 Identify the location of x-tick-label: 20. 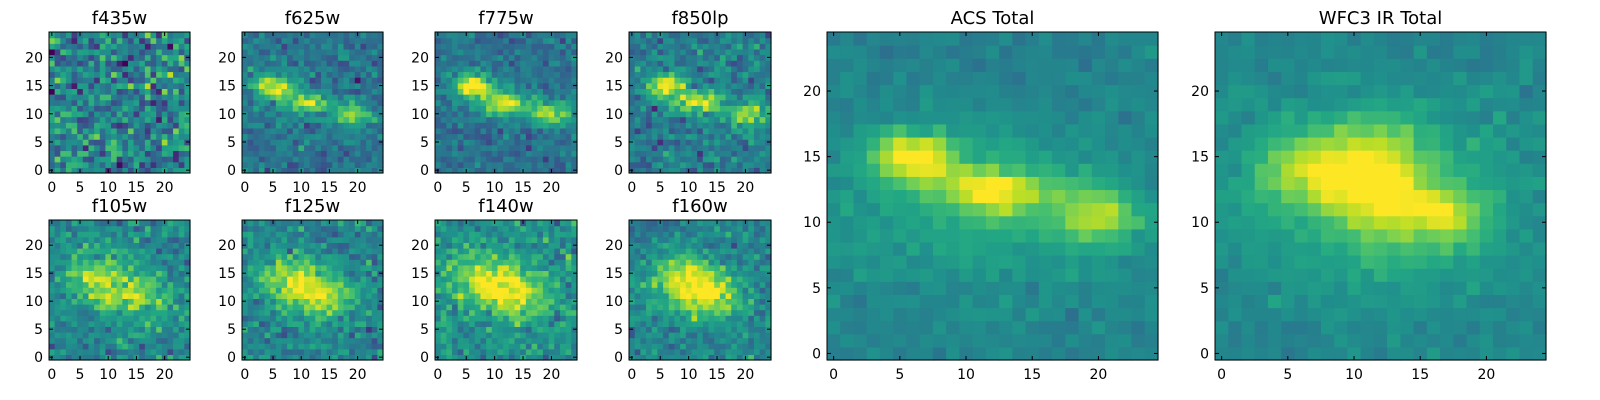
(358, 375).